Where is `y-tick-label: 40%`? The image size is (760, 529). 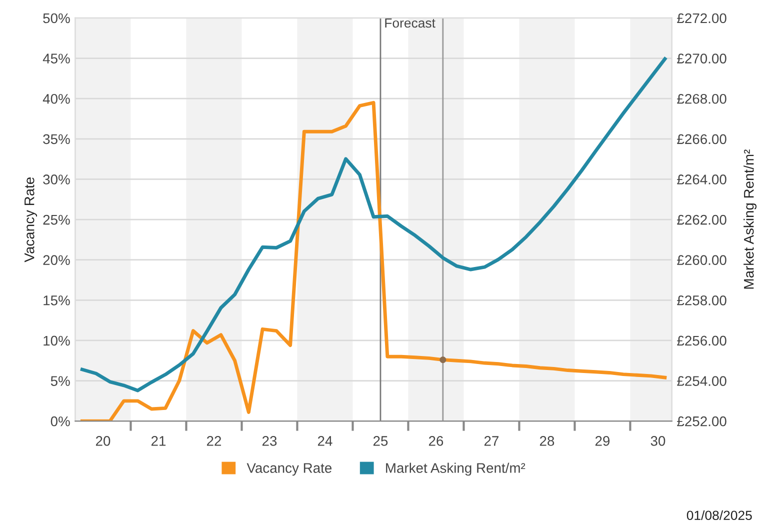
y-tick-label: 40% is located at coordinates (56, 99).